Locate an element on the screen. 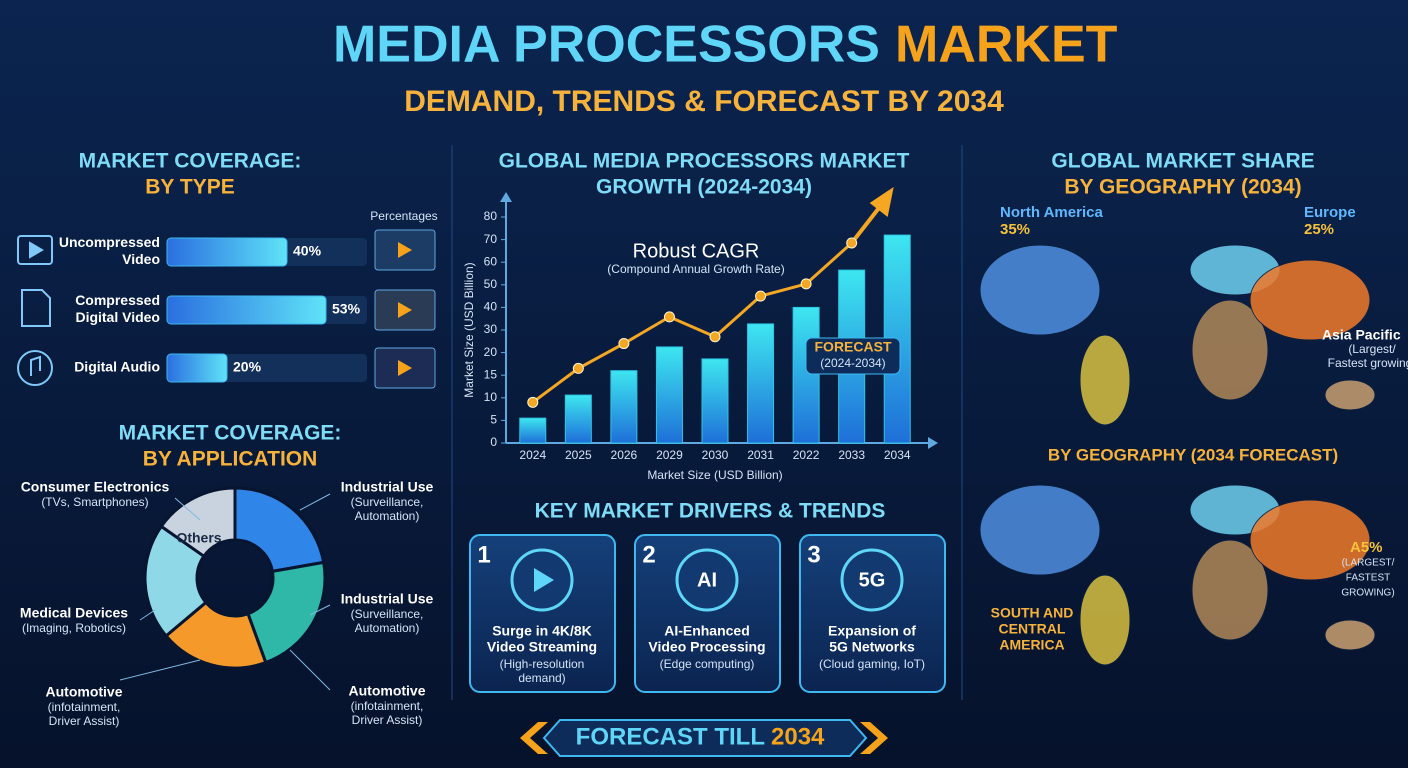  title-accent: MARKET is located at coordinates (1006, 45).